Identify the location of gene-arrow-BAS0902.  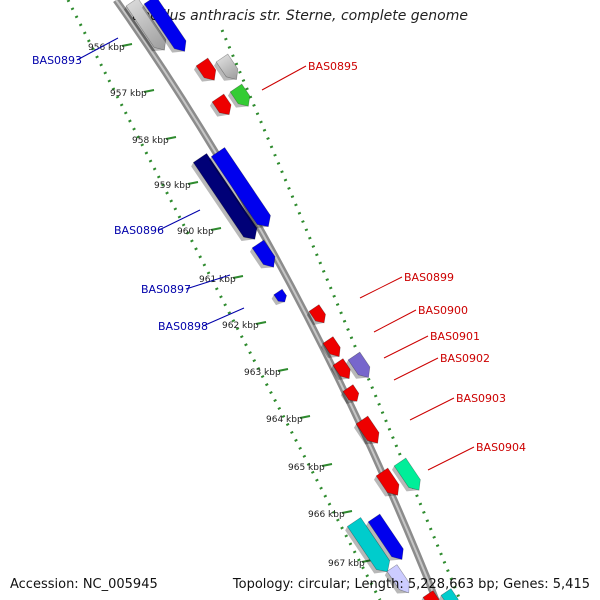
(342, 371).